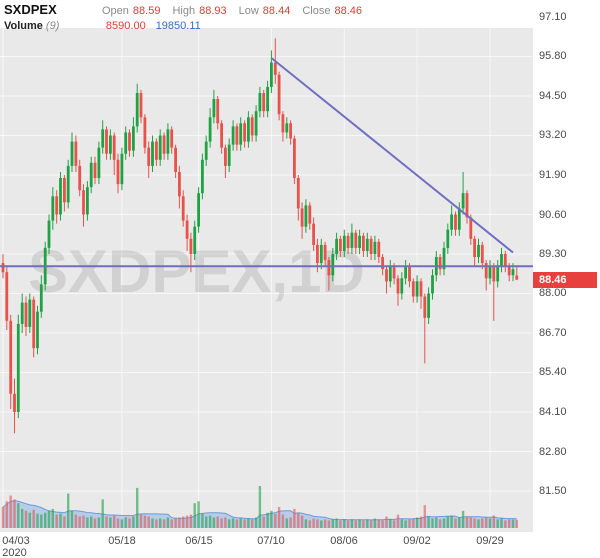  I want to click on volume-label: Volume, so click(23, 26).